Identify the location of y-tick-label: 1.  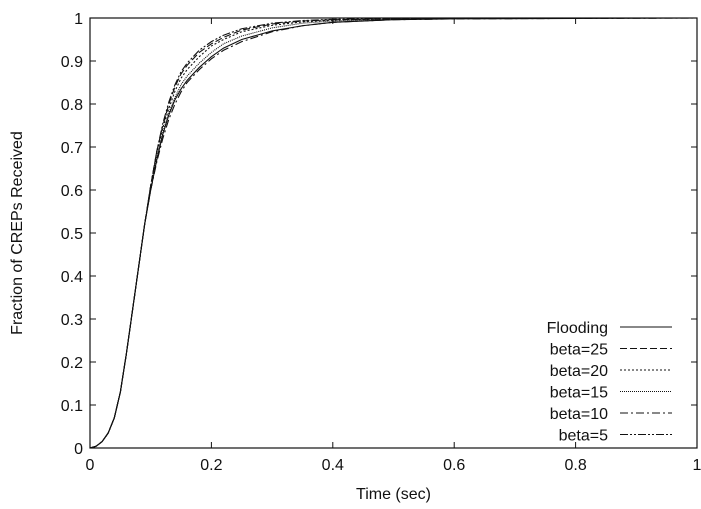
(78, 19).